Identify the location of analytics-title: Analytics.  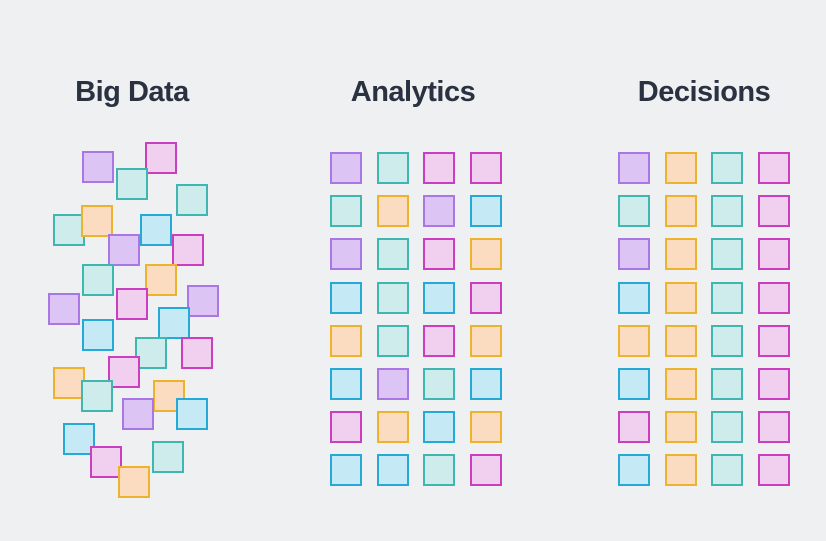
(413, 92).